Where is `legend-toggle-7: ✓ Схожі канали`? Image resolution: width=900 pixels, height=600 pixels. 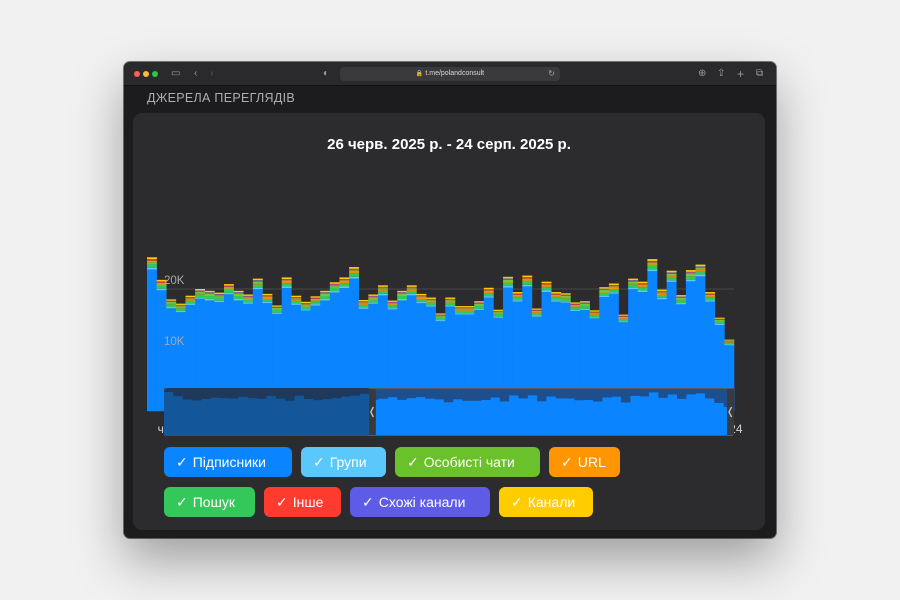
legend-toggle-7: ✓ Схожі канали is located at coordinates (420, 502).